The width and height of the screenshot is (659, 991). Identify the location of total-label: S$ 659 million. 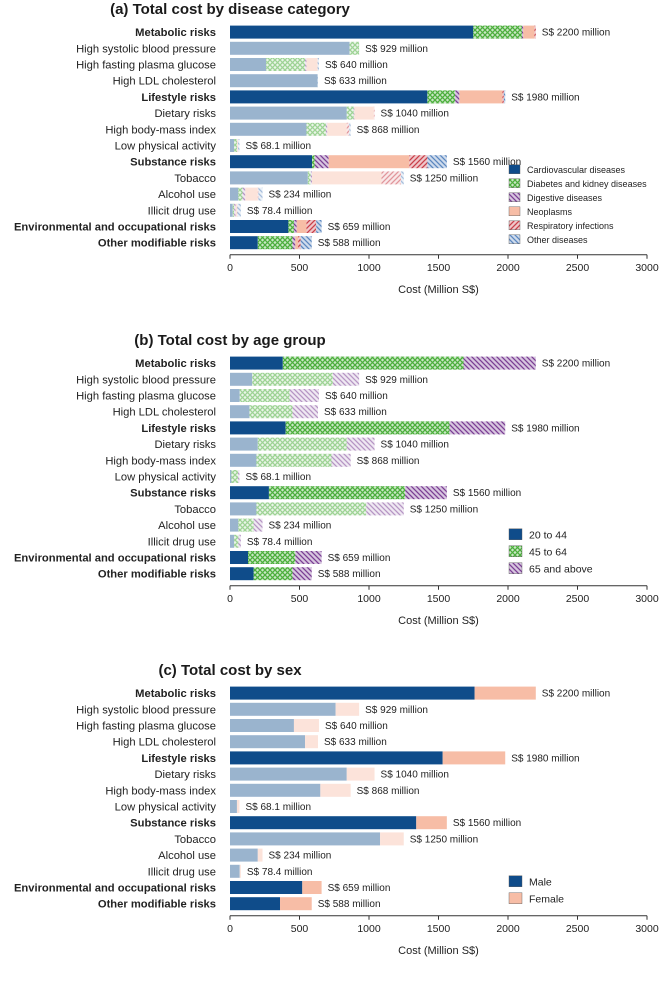
(359, 558).